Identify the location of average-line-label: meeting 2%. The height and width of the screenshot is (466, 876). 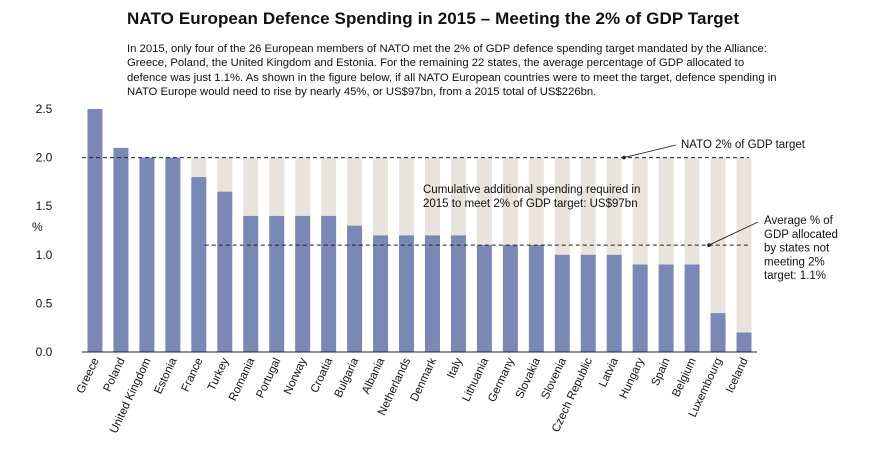
(794, 262).